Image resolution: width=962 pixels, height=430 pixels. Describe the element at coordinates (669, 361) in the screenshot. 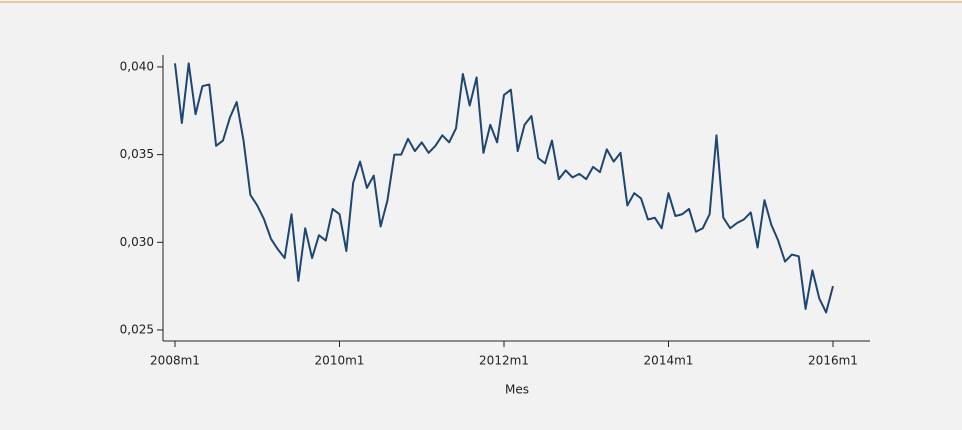

I see `x-tick-label: 2014m1` at that location.